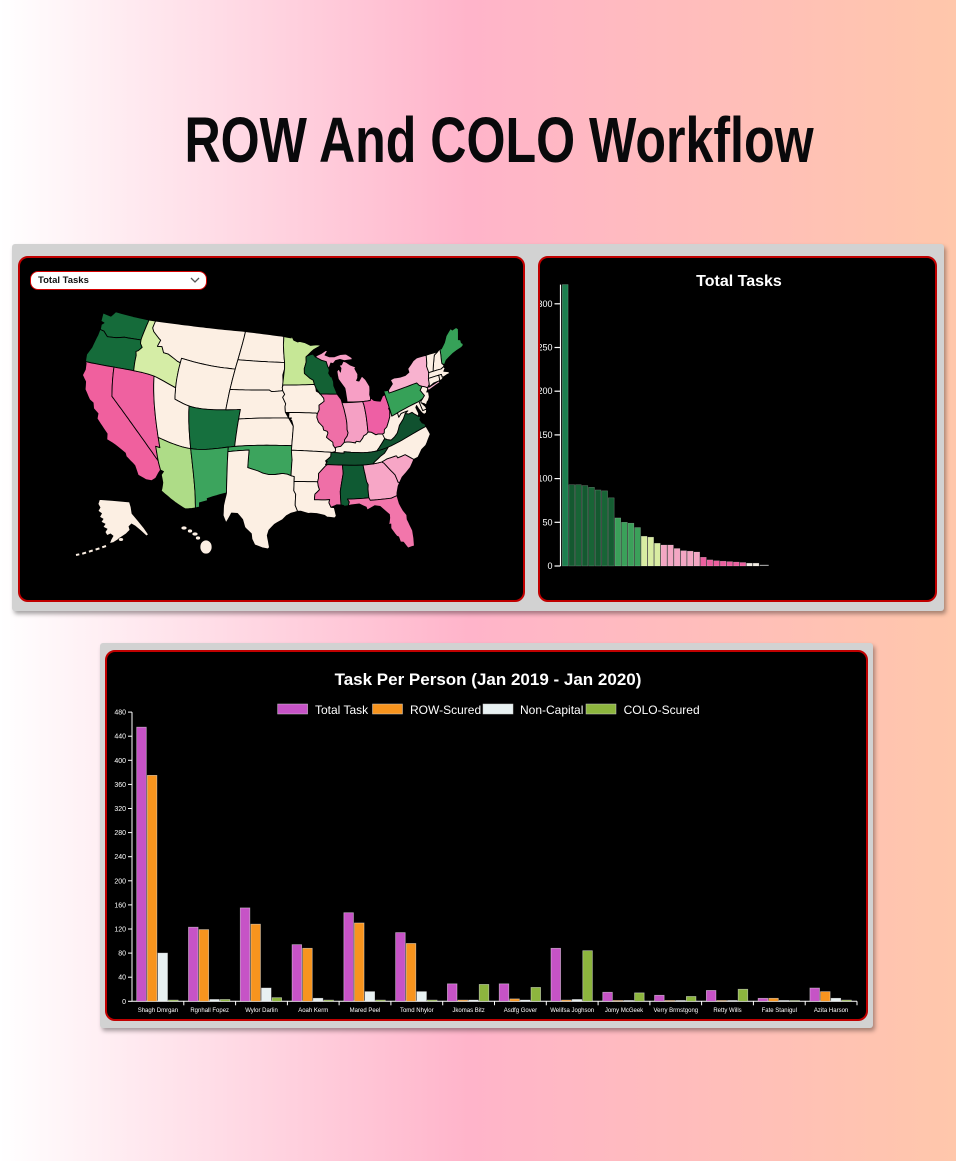  Describe the element at coordinates (468, 1011) in the screenshot. I see `svg-text: Jkomas Bitz` at that location.